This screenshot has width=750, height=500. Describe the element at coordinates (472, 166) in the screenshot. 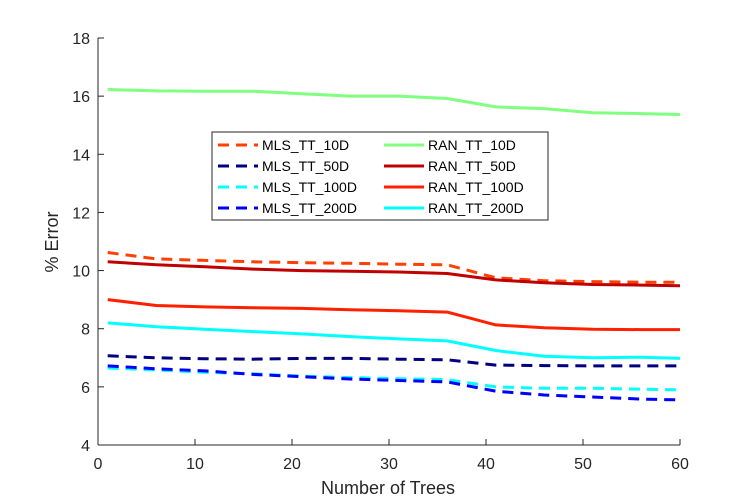

I see `legend-label-ran-tt-50d: RAN_TT_50D` at that location.